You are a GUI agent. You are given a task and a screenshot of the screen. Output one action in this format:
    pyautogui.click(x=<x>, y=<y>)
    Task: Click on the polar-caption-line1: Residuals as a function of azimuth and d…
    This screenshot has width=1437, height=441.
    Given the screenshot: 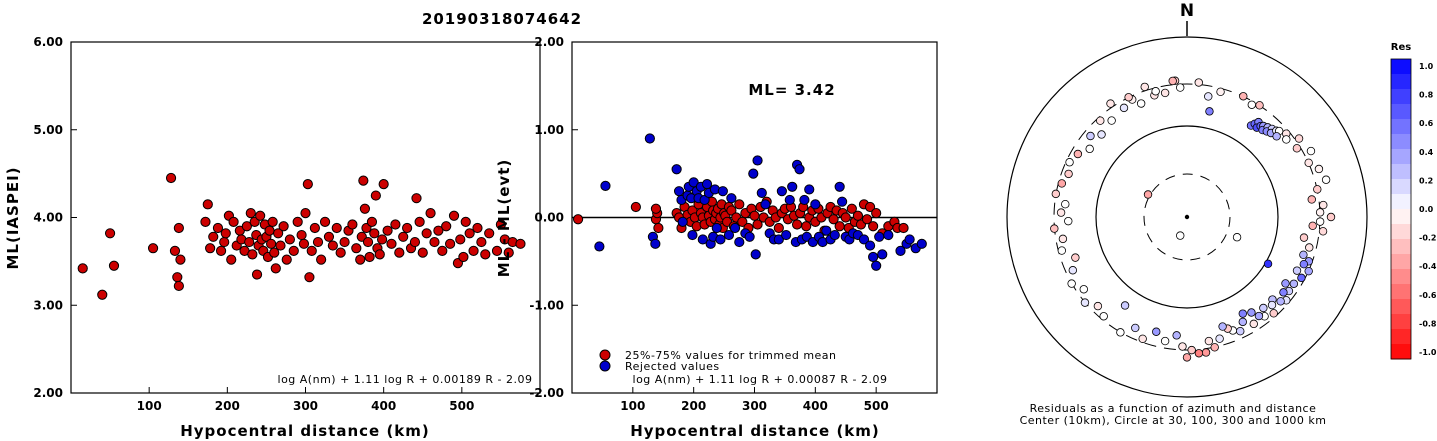 What is the action you would take?
    pyautogui.click(x=1173, y=408)
    